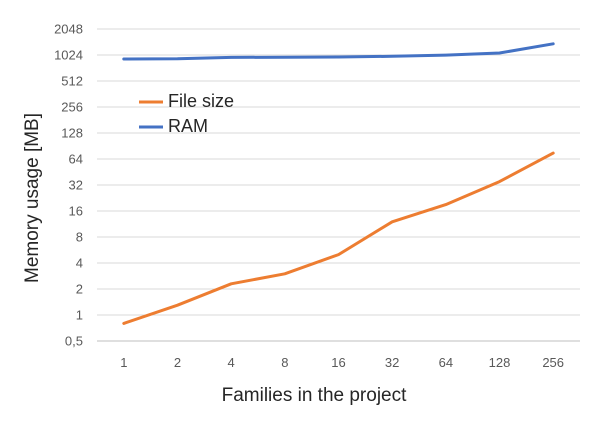 This screenshot has height=422, width=589. I want to click on x-axis-tick-labels: 1 2 4 8 16 32 64 128 256, so click(342, 362).